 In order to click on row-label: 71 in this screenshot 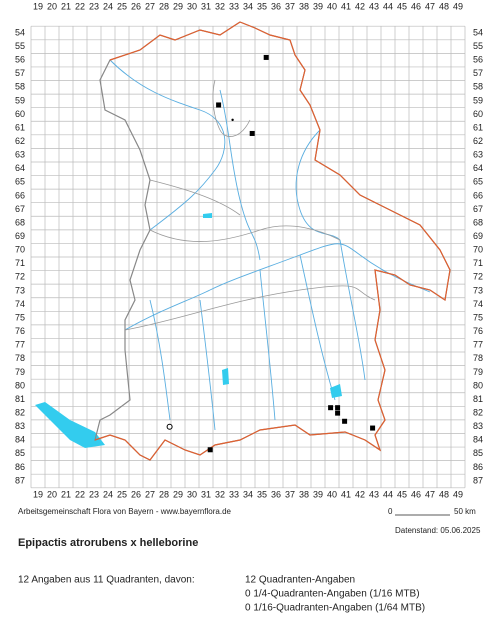, I will do `click(478, 263)`.